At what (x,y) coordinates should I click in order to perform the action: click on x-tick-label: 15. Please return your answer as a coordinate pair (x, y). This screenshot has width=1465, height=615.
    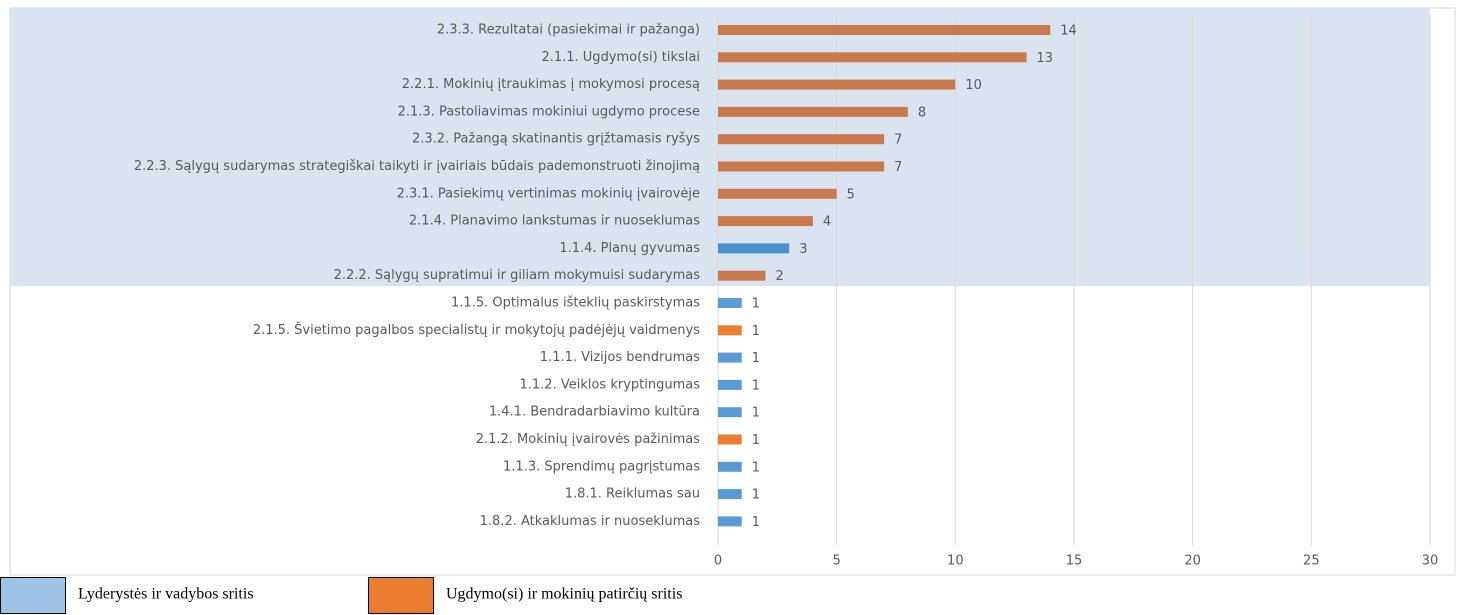
    Looking at the image, I should click on (1074, 561).